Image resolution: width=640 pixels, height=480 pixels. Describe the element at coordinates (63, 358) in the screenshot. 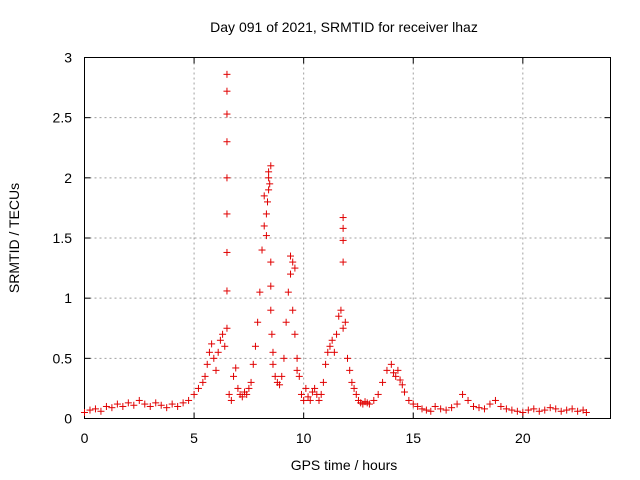

I see `y-tick-label: 0.5` at that location.